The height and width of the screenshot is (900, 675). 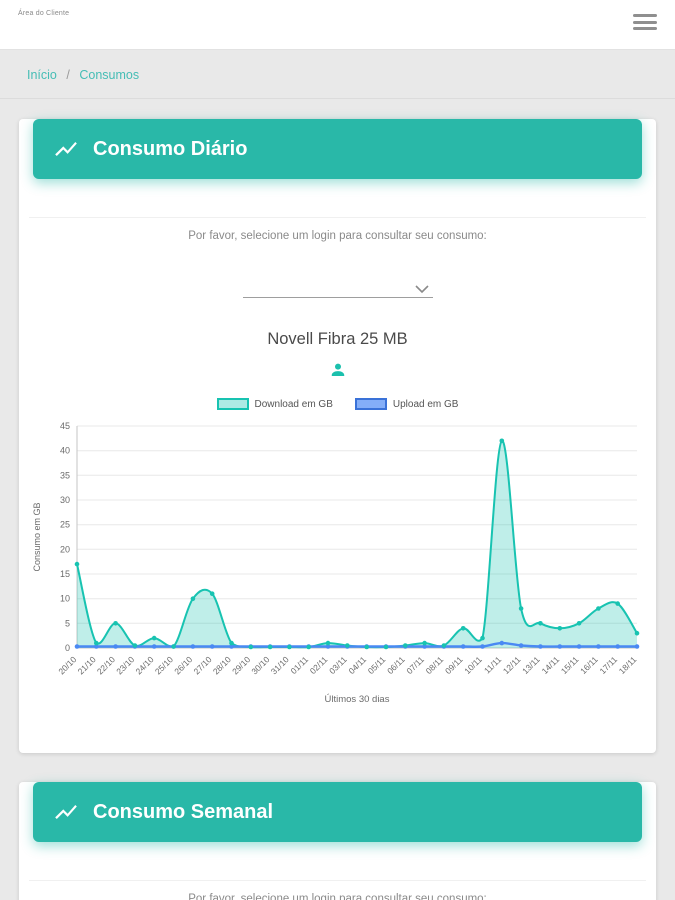 I want to click on weekly-card-header: Consumo Semanal, so click(x=337, y=812).